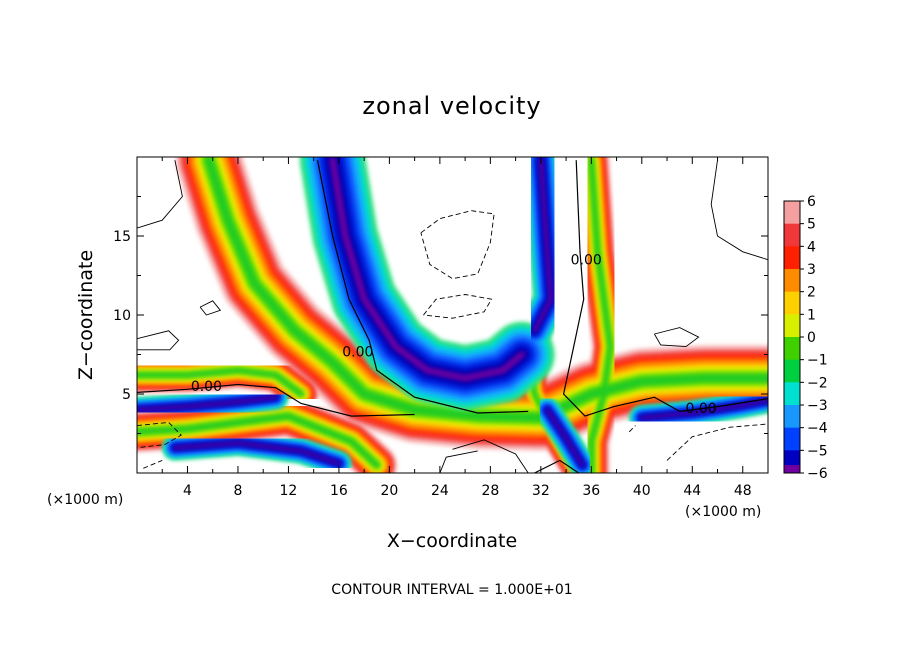  I want to click on colorbar-label: 6, so click(811, 202).